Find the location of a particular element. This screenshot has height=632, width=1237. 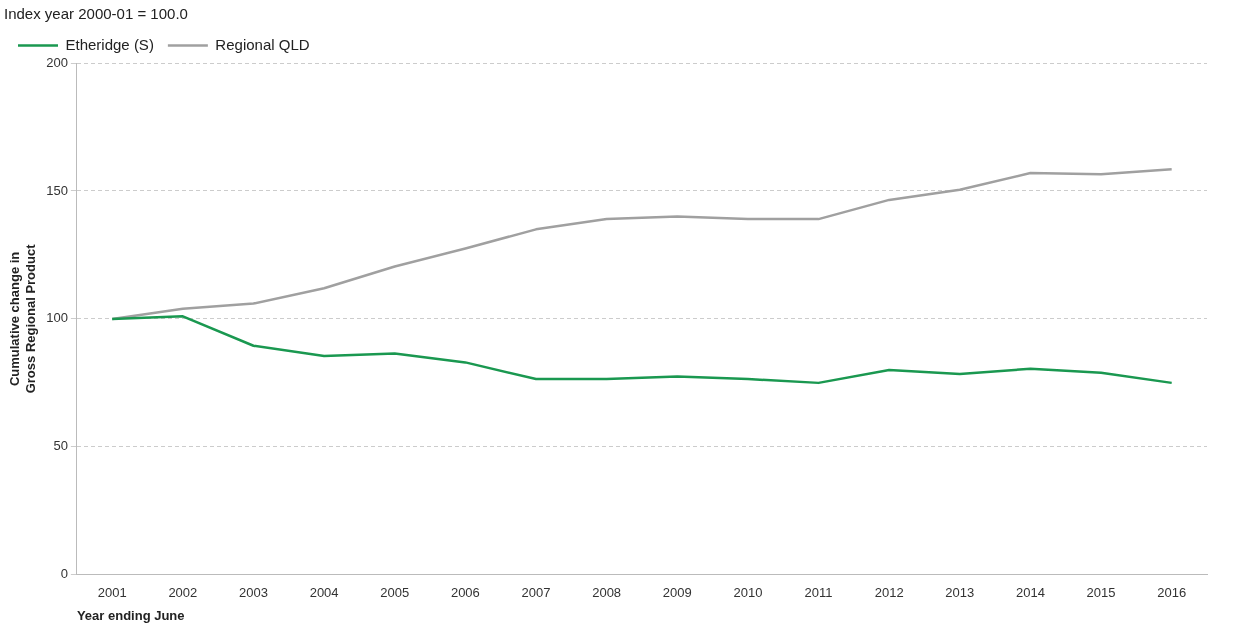

x-tick-label: 2007 is located at coordinates (536, 593).